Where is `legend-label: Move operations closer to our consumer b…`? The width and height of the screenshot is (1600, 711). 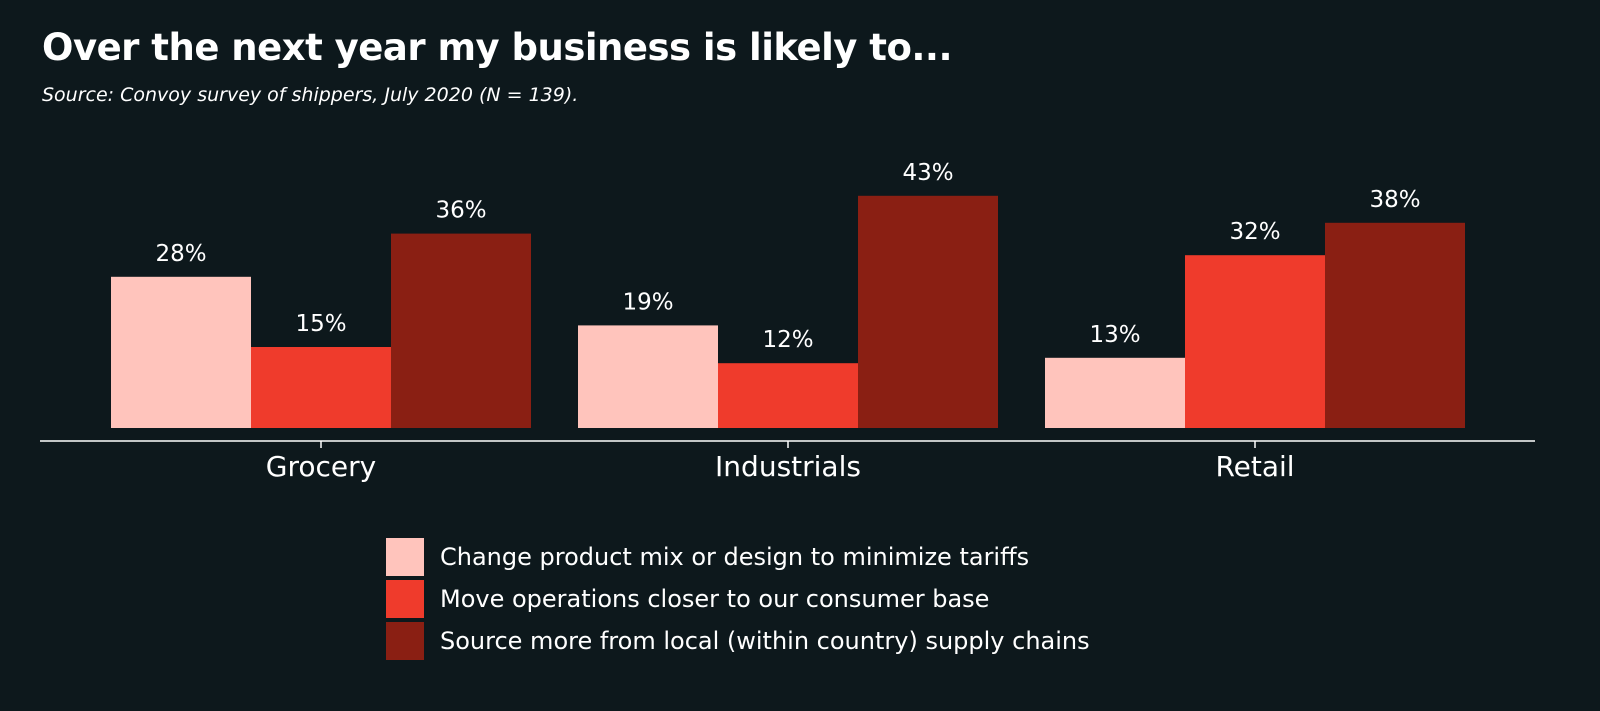
legend-label: Move operations closer to our consumer b… is located at coordinates (715, 599).